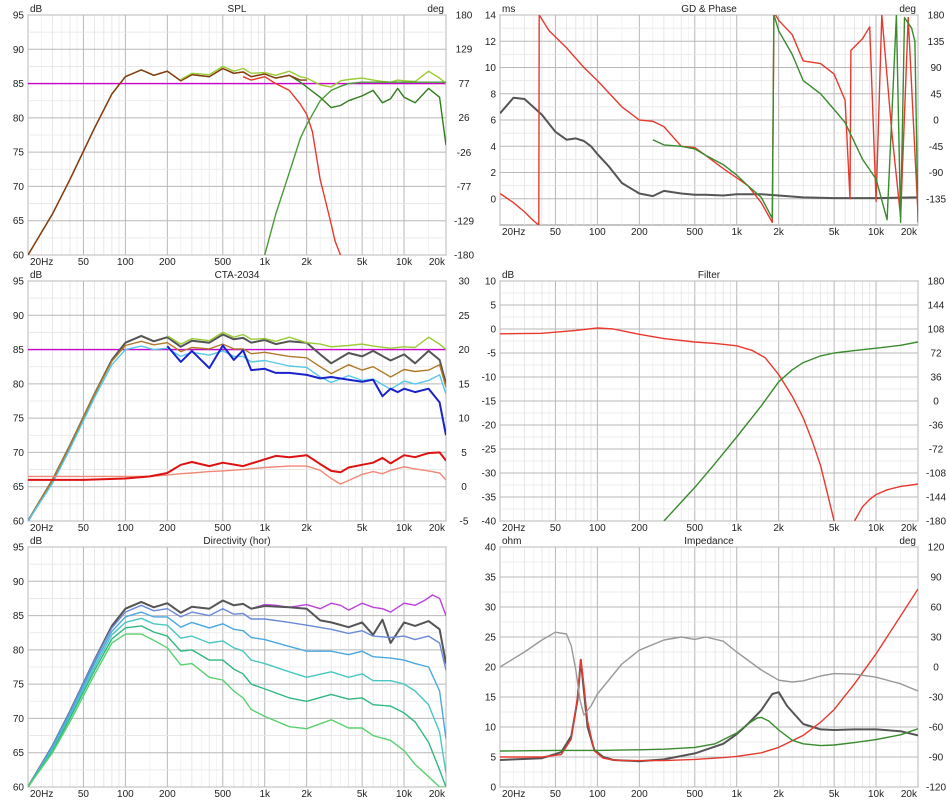  Describe the element at coordinates (936, 450) in the screenshot. I see `filter-y2-tick-label: -72` at that location.